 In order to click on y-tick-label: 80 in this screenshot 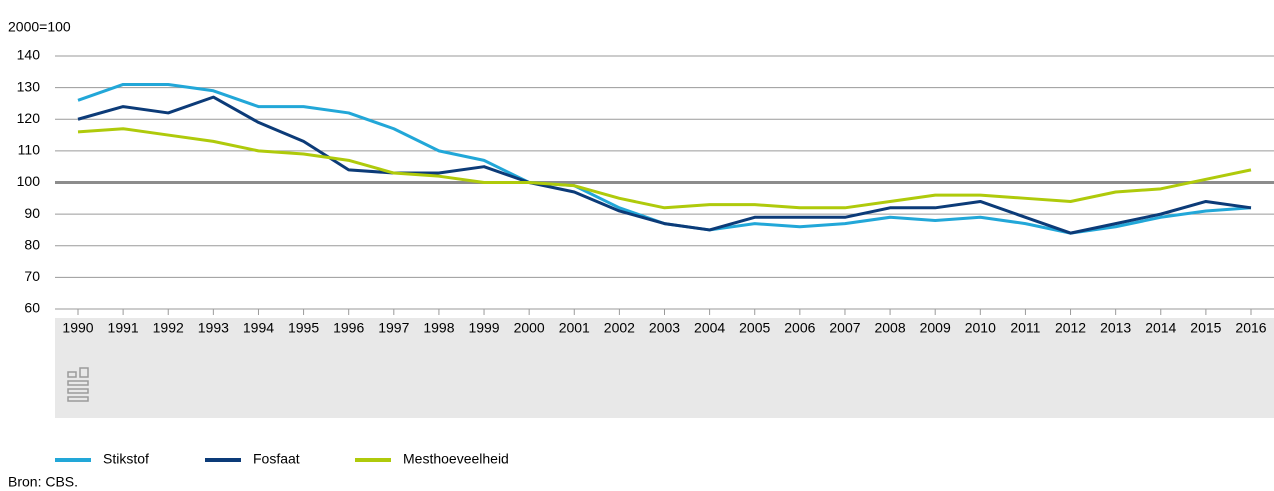, I will do `click(32, 244)`.